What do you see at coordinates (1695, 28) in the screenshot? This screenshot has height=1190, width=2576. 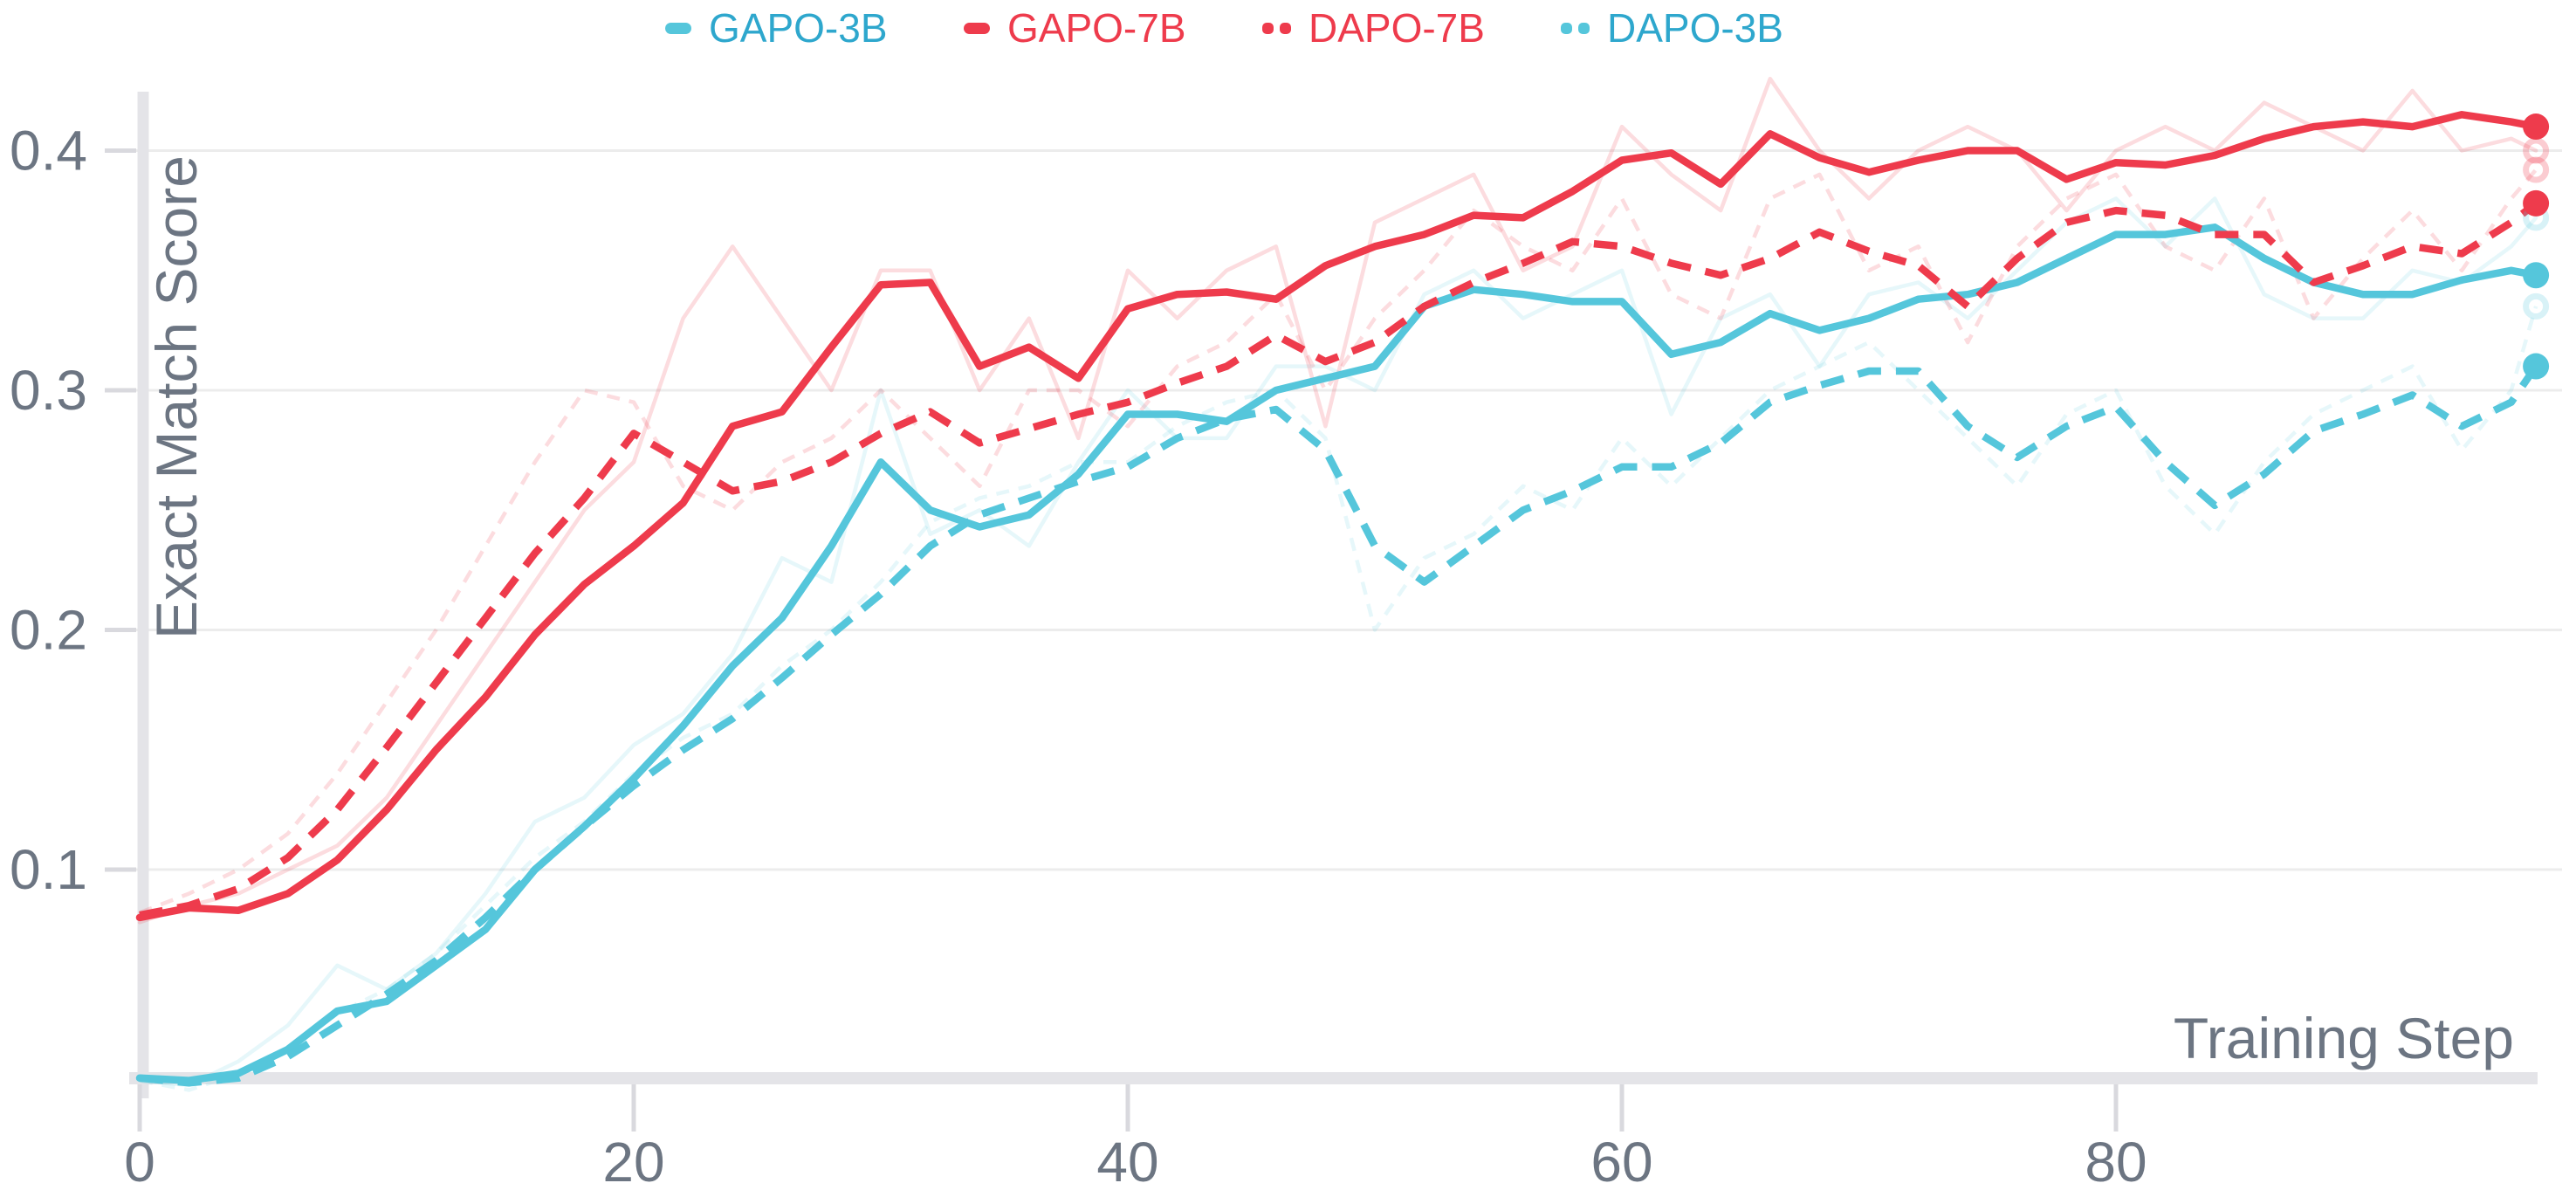 I see `legend-label: DAPO-3B` at bounding box center [1695, 28].